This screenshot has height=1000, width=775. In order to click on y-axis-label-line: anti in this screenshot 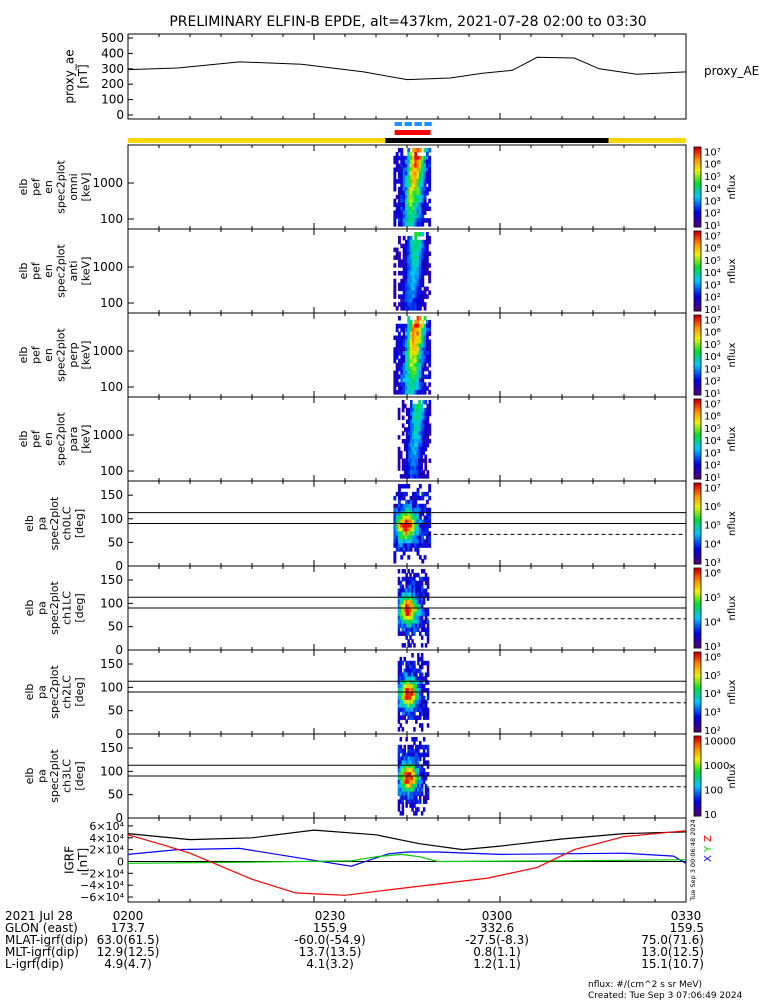, I will do `click(73, 270)`.